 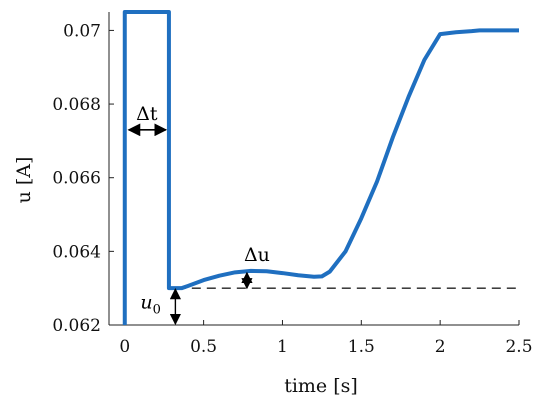 What do you see at coordinates (24, 180) in the screenshot?
I see `y-axis-label: u [A]` at bounding box center [24, 180].